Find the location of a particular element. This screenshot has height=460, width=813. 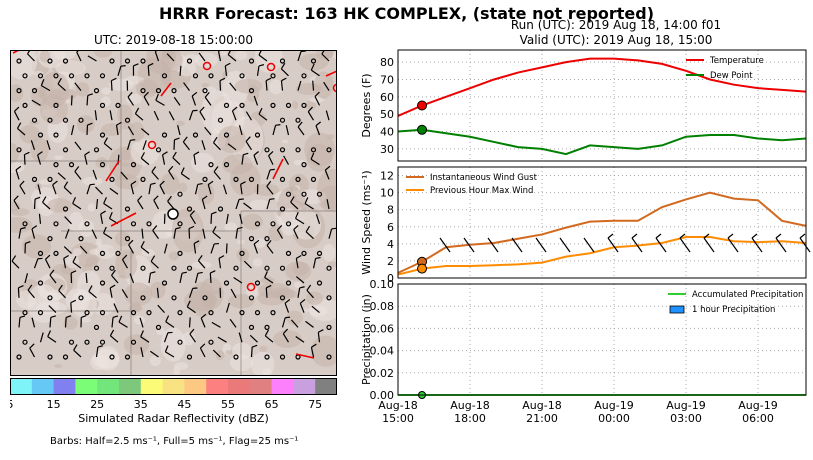

legend-entry: Previous Hour Max Wind is located at coordinates (481, 191).